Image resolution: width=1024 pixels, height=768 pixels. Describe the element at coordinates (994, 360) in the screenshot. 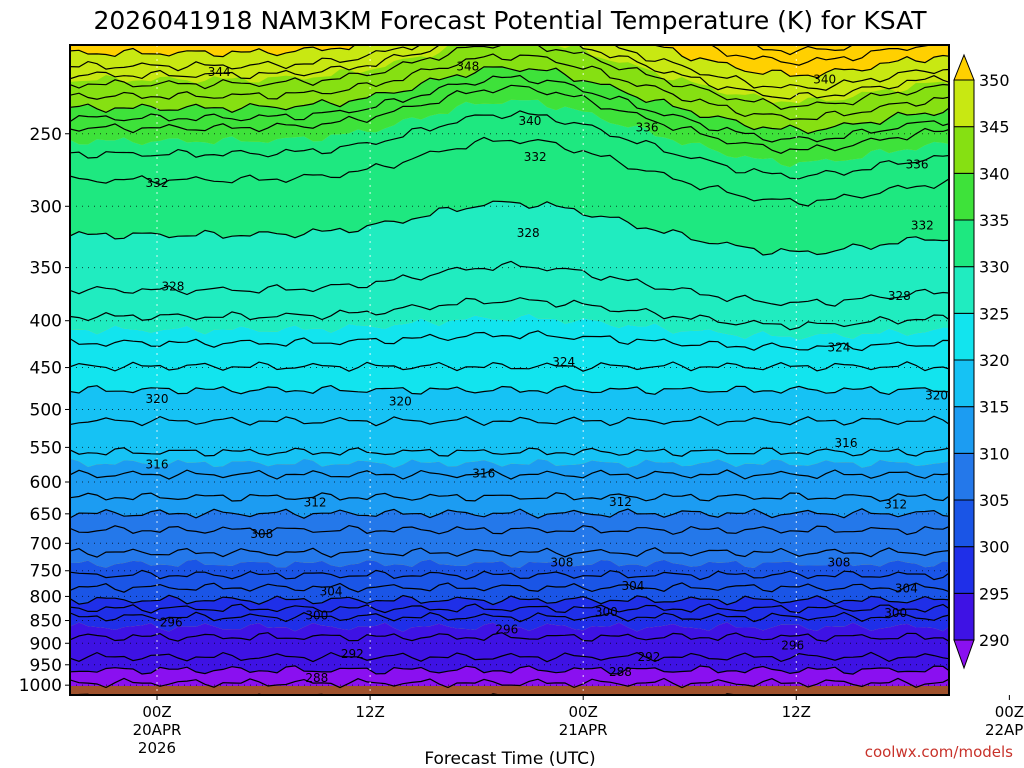

I see `colorbar-label: 320` at that location.